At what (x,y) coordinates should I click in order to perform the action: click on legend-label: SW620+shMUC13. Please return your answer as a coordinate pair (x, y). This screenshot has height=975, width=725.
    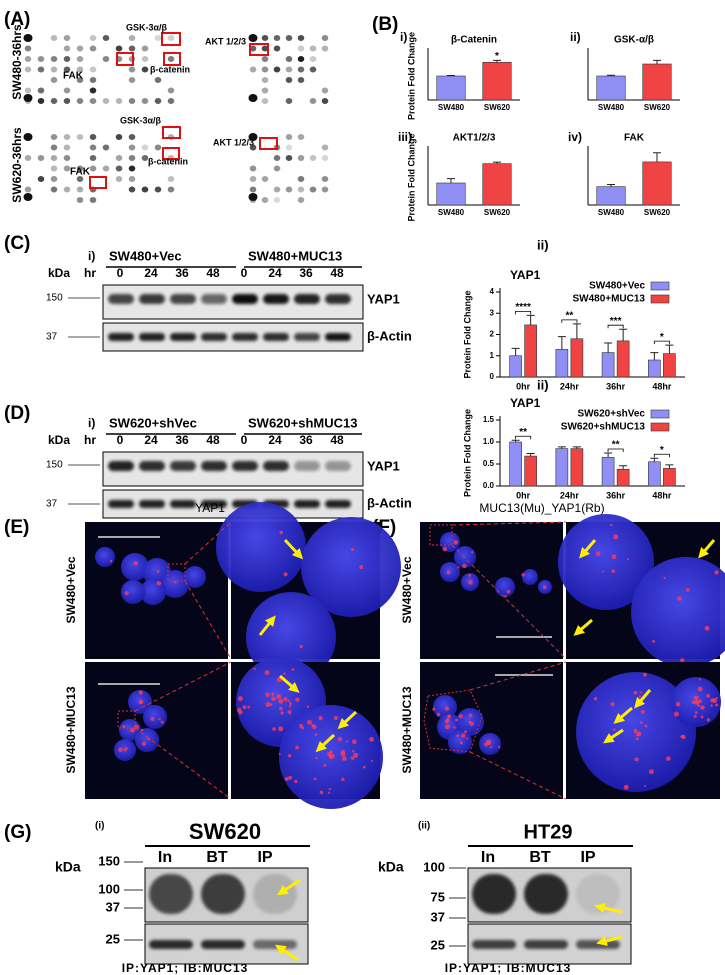
    Looking at the image, I should click on (603, 427).